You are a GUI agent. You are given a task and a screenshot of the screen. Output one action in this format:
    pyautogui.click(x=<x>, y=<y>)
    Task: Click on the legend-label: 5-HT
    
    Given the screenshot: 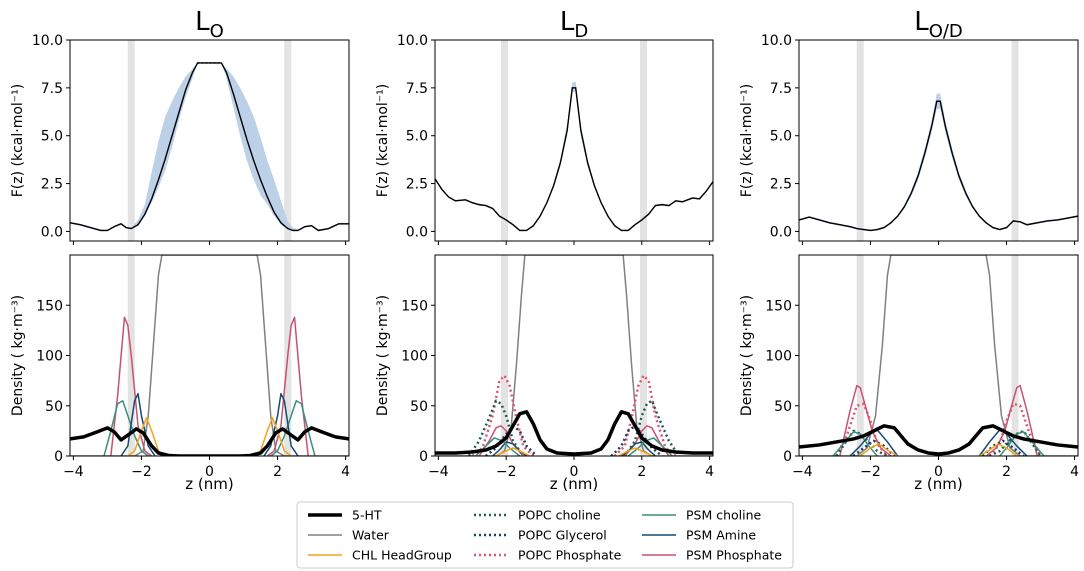 What is the action you would take?
    pyautogui.click(x=367, y=515)
    